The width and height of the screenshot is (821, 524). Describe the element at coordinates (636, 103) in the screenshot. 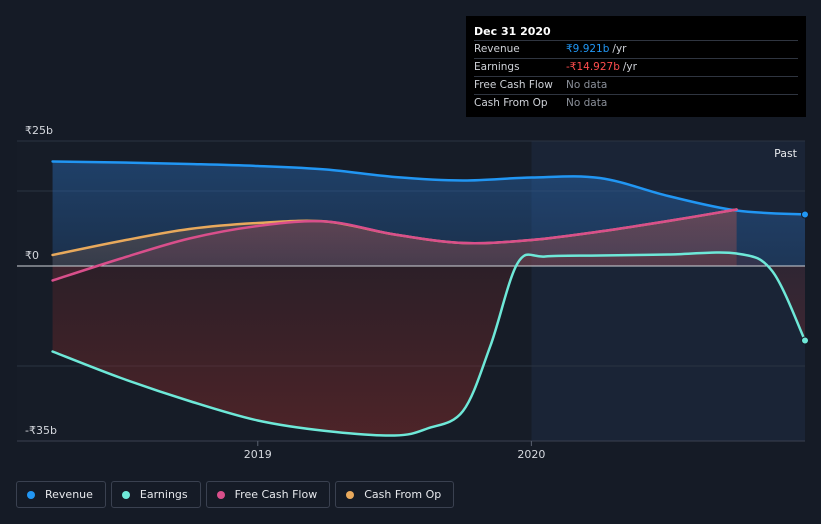

I see `tooltip-row-cfo: Cash From Op No data` at that location.